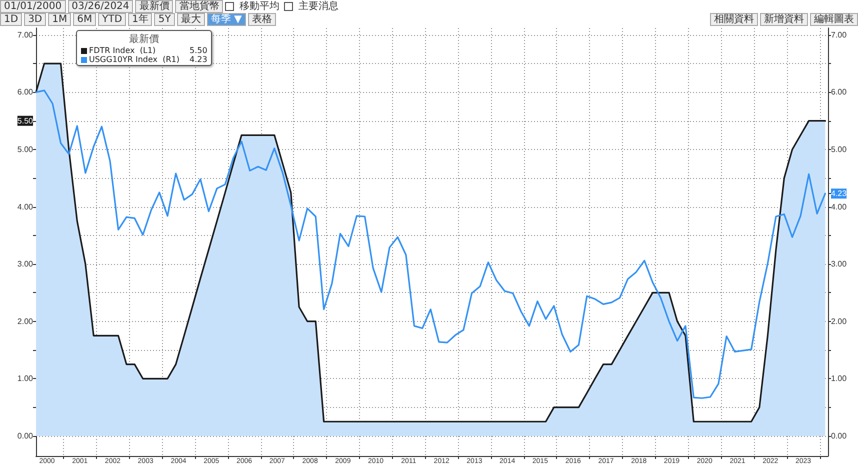  What do you see at coordinates (199, 59) in the screenshot?
I see `text: 4.23` at bounding box center [199, 59].